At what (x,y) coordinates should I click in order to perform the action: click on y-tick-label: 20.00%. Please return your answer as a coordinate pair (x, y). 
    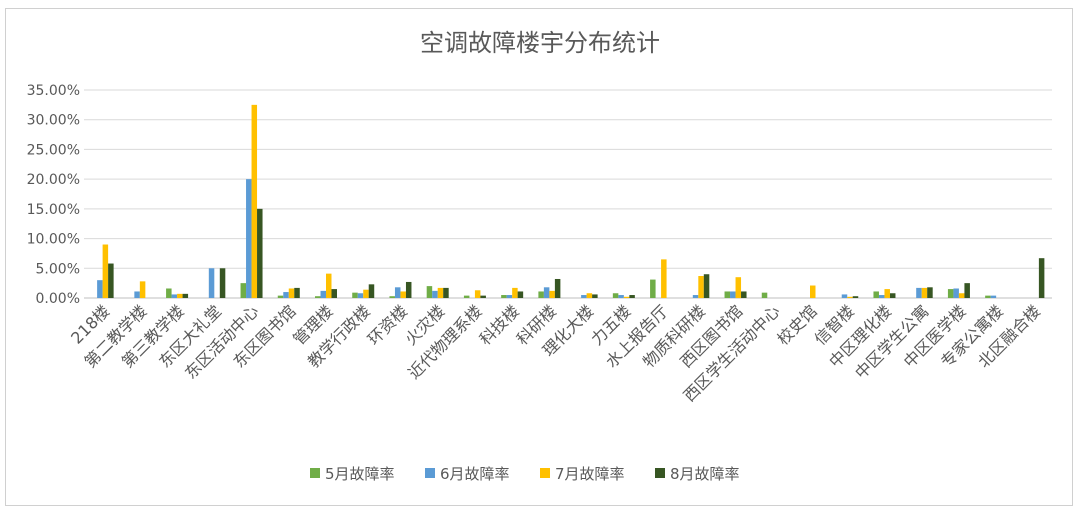
    Looking at the image, I should click on (53, 180).